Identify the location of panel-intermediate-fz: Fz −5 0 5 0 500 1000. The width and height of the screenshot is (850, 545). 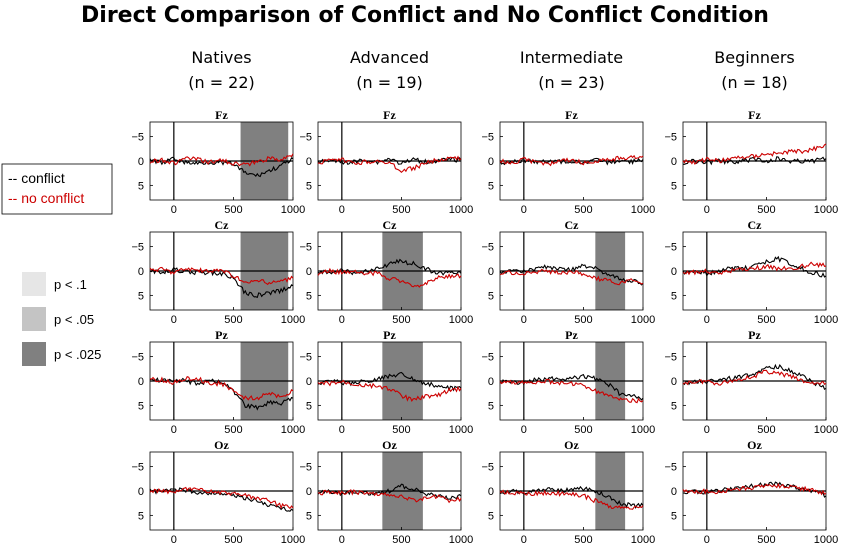
(568, 162).